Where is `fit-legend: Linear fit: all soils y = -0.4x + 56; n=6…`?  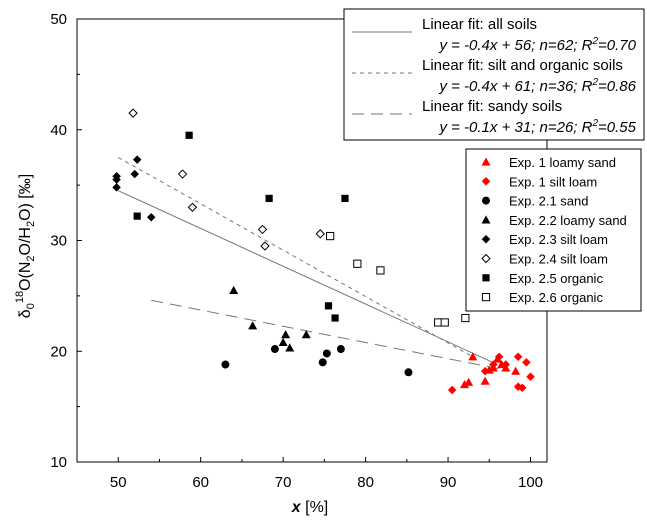
fit-legend: Linear fit: all soils y = -0.4x + 56; n=6… is located at coordinates (494, 74).